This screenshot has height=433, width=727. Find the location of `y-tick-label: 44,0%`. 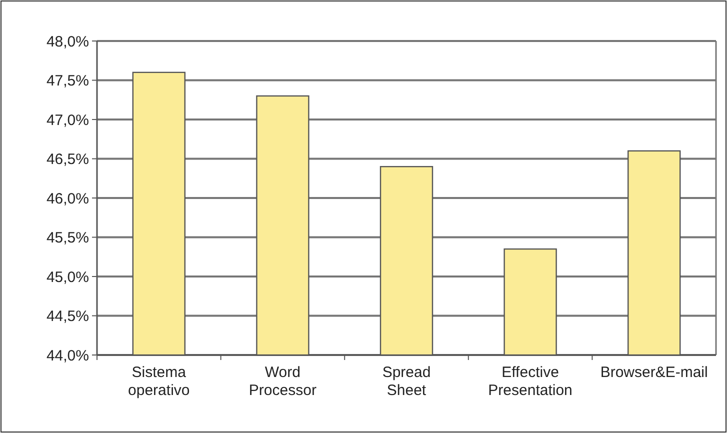

y-tick-label: 44,0% is located at coordinates (67, 355).